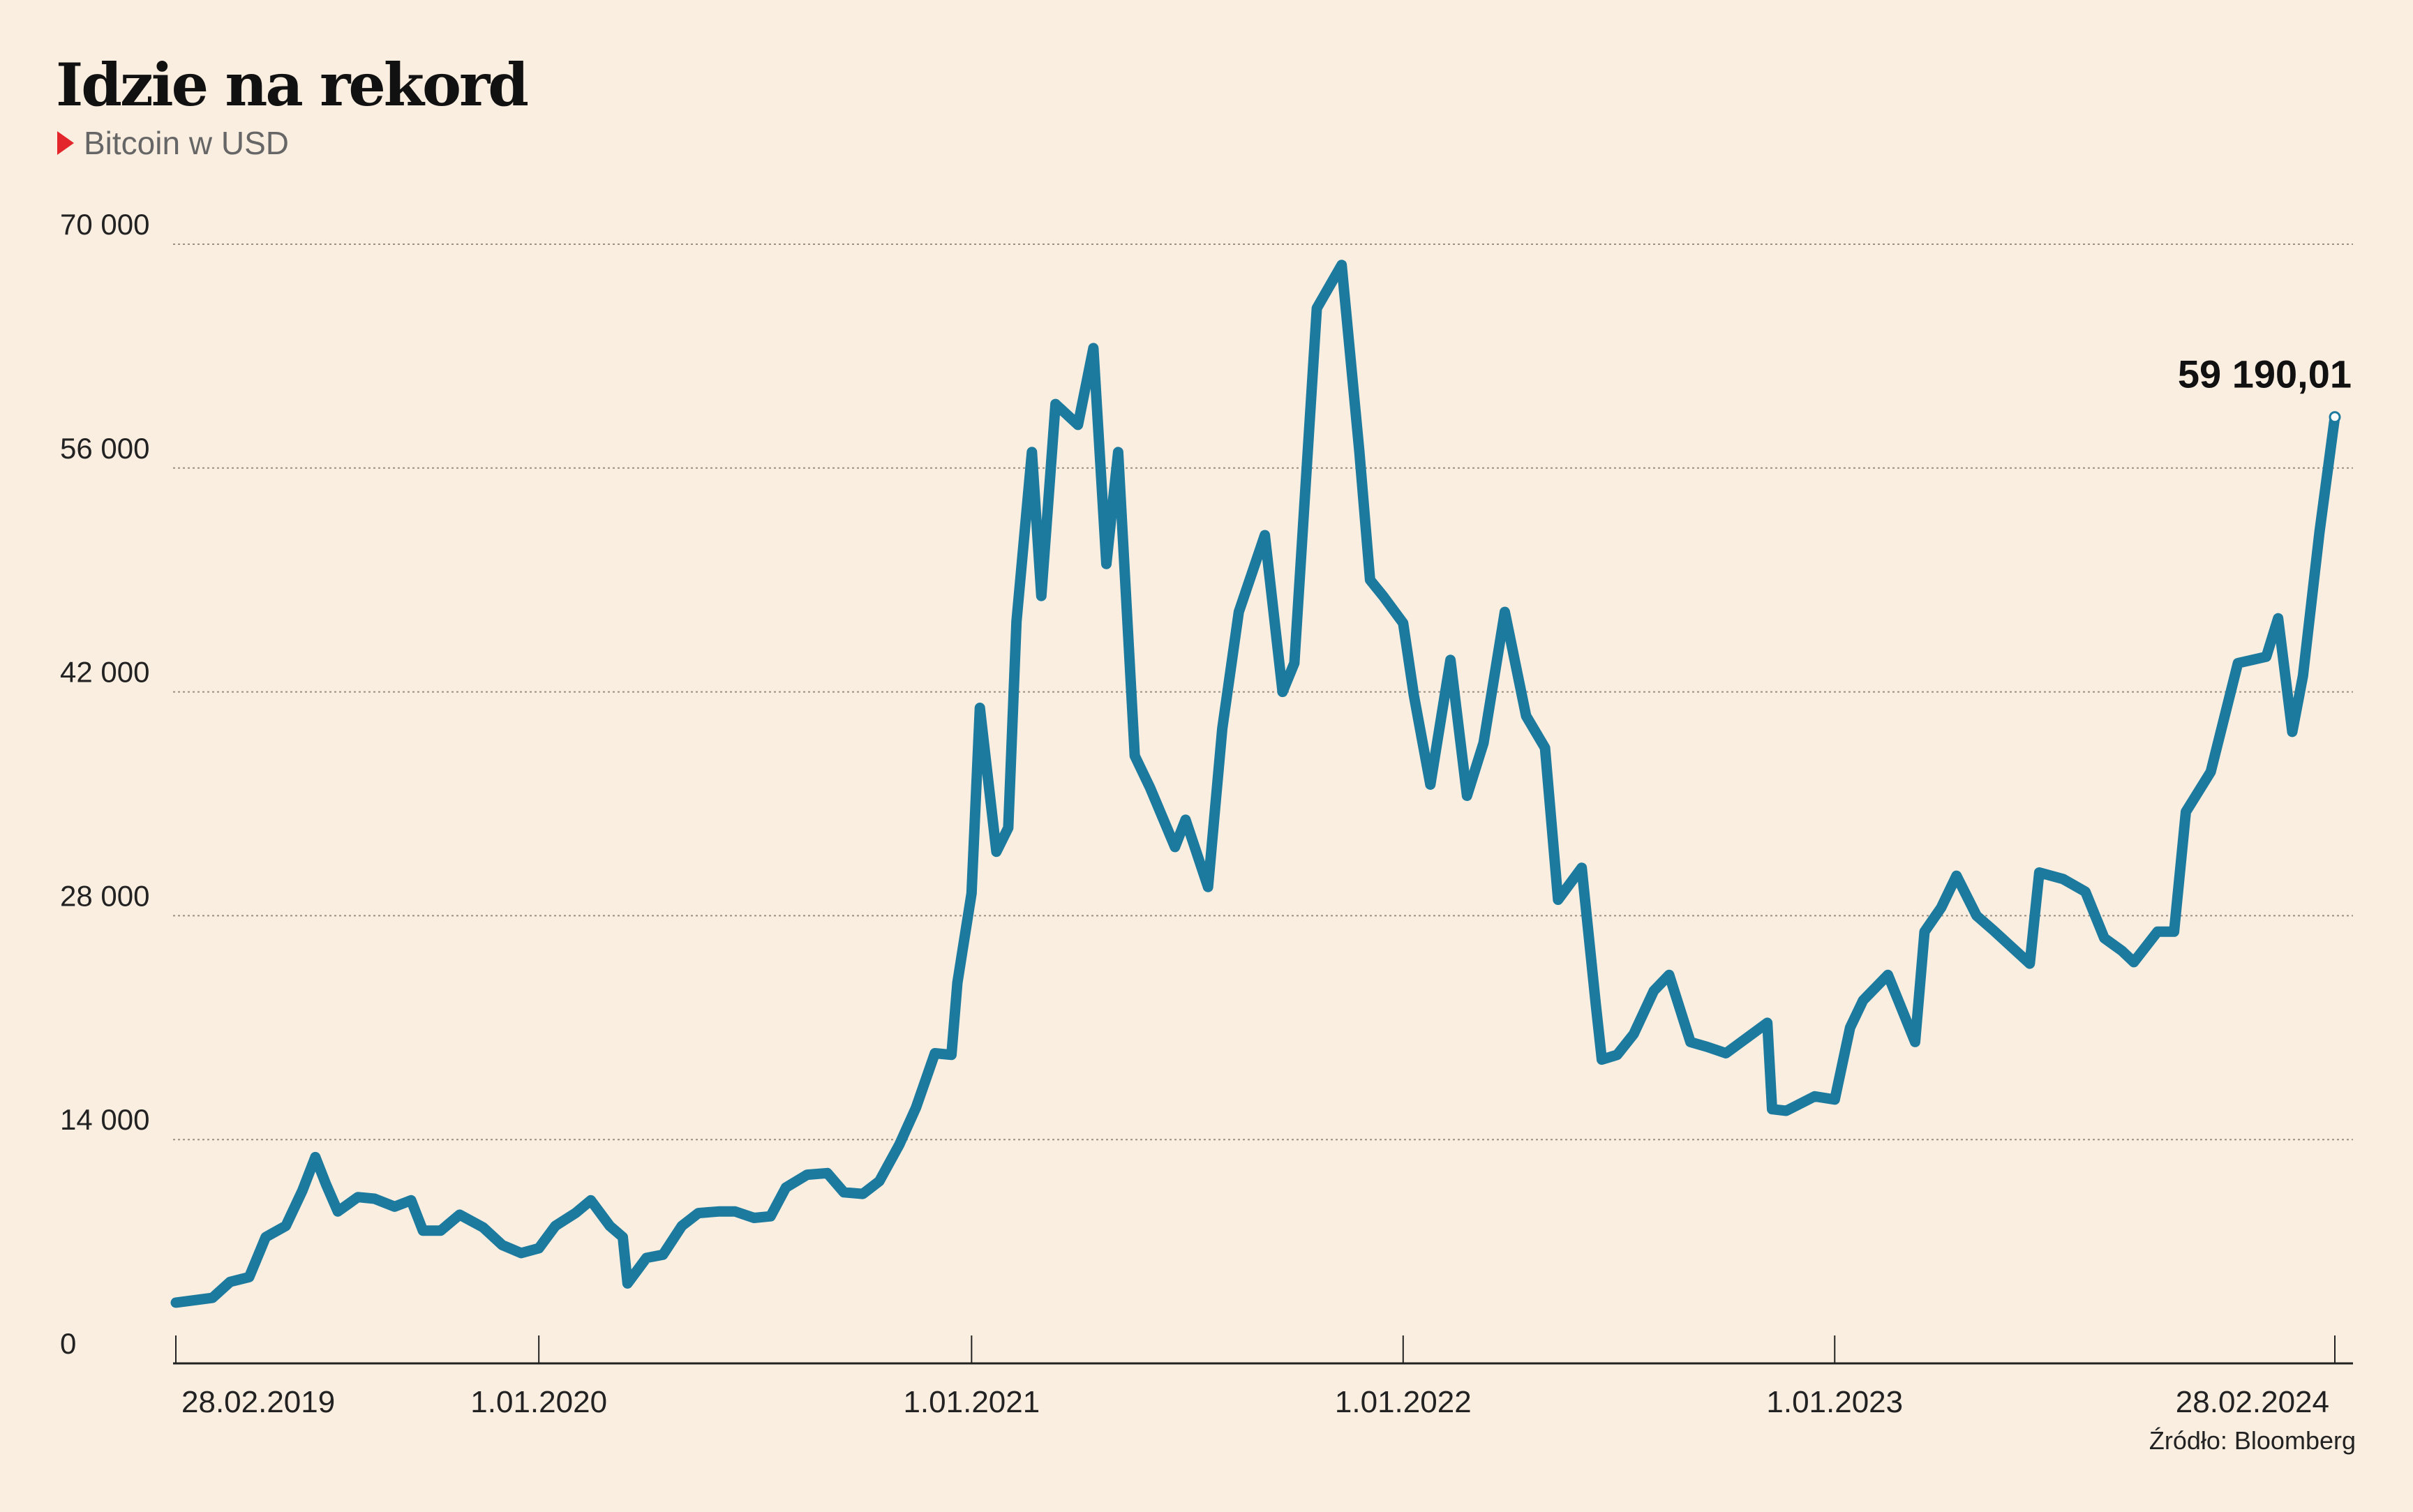 This screenshot has height=1512, width=2413. Describe the element at coordinates (104, 895) in the screenshot. I see `y-tick-label: 28 000` at that location.